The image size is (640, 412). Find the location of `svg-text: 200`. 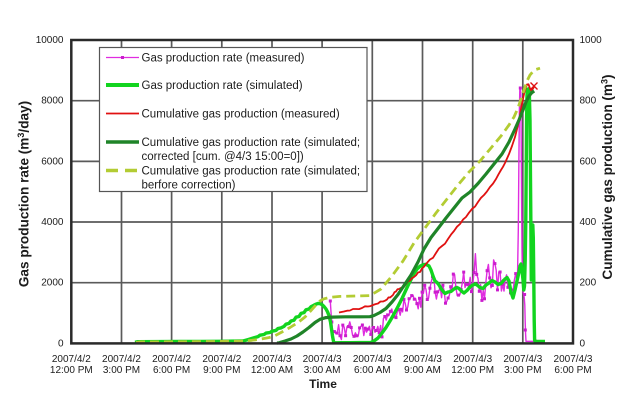

svg-text: 200 is located at coordinates (588, 283).